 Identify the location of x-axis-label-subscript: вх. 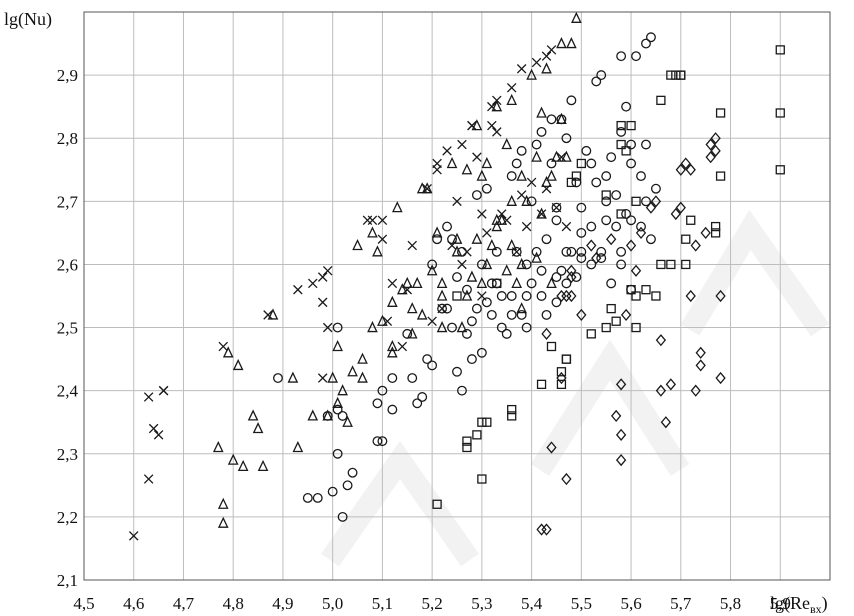
(816, 609).